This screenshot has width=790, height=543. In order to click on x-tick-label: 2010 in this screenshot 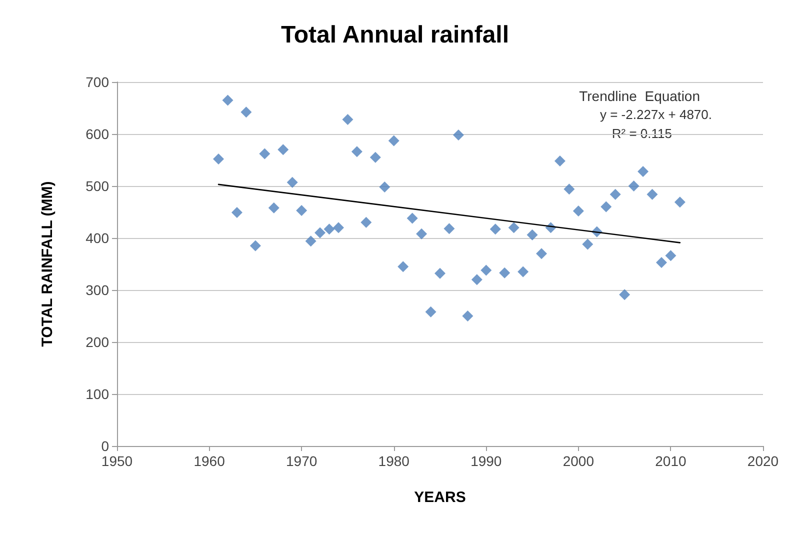, I will do `click(670, 461)`.